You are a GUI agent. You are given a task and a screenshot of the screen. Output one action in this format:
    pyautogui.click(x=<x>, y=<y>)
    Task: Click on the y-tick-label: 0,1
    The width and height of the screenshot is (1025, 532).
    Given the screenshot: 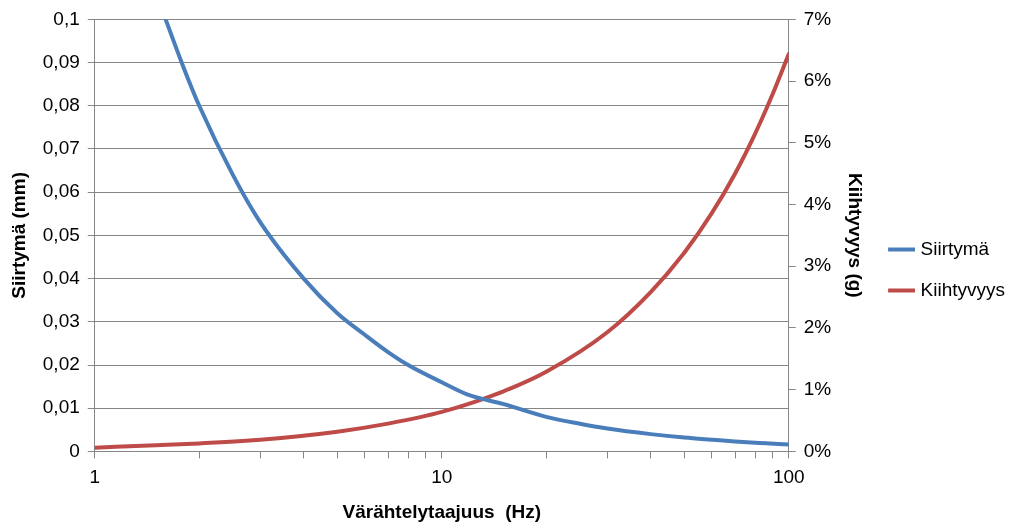 What is the action you would take?
    pyautogui.click(x=66, y=18)
    